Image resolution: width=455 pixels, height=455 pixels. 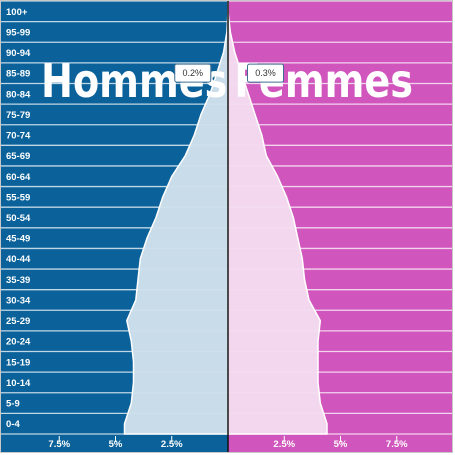 I want to click on age-label: 30-34, so click(x=18, y=300).